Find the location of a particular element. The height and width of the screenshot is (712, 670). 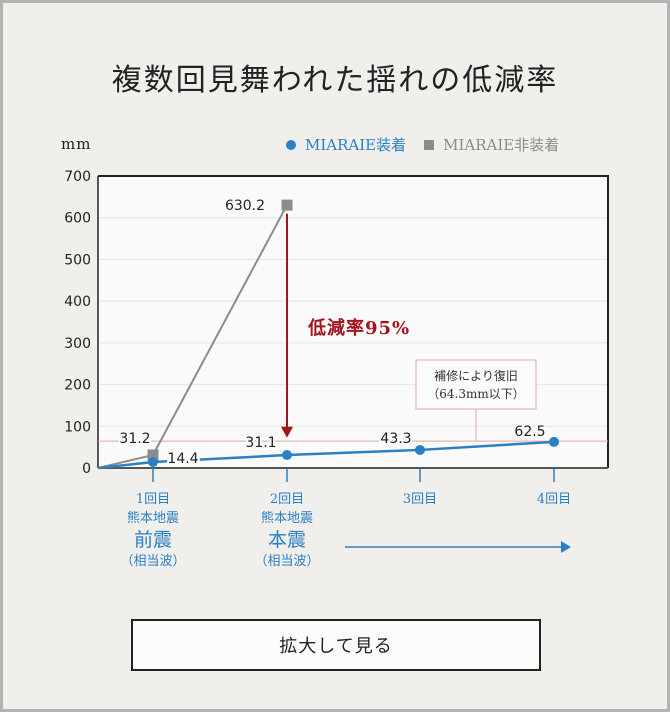

x-category-1: 1回目熊本地震前震 （相当波） is located at coordinates (153, 530).